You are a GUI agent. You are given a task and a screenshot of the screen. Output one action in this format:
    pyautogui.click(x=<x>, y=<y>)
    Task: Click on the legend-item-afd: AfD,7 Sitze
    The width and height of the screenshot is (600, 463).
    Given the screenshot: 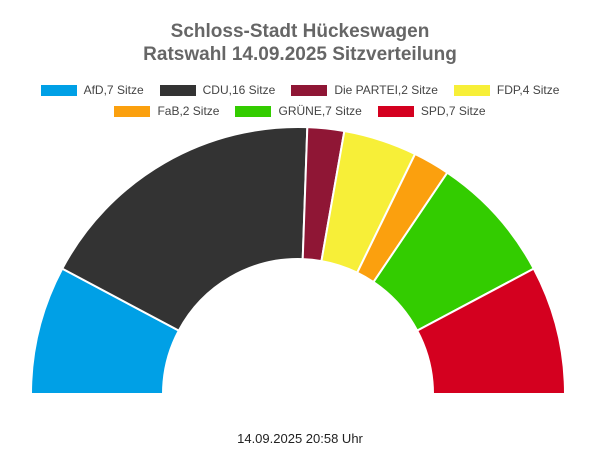 What is the action you would take?
    pyautogui.click(x=92, y=90)
    